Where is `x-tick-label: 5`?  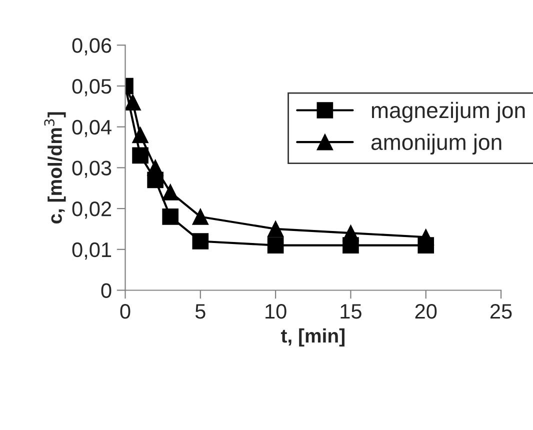
x-tick-label: 5 is located at coordinates (200, 311).